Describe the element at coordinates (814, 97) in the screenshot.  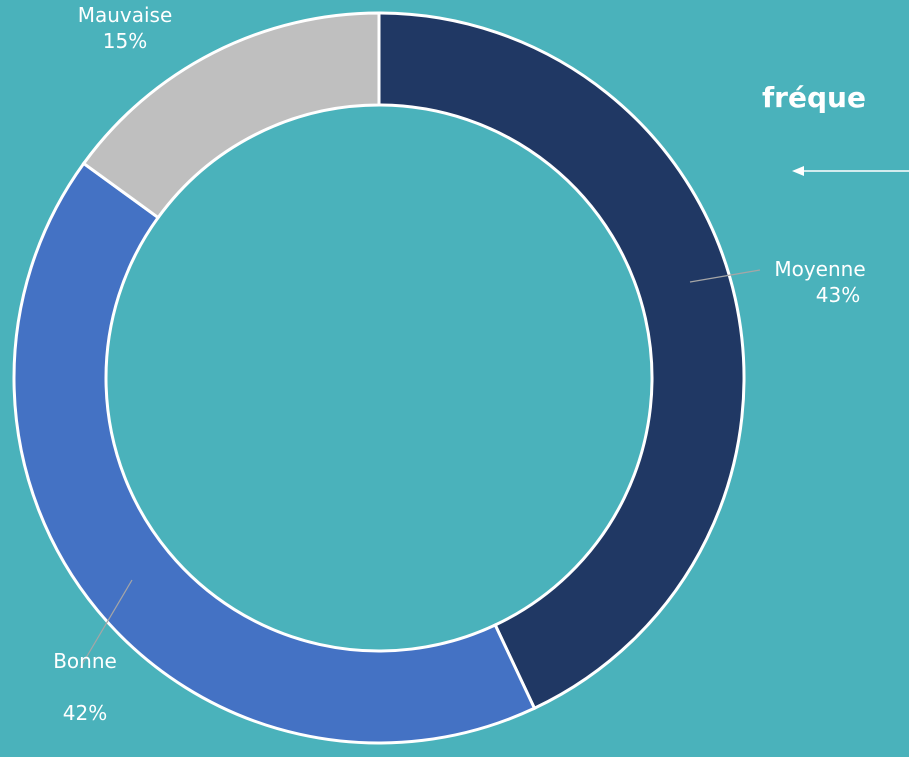
I see `chart-title: fréque` at that location.